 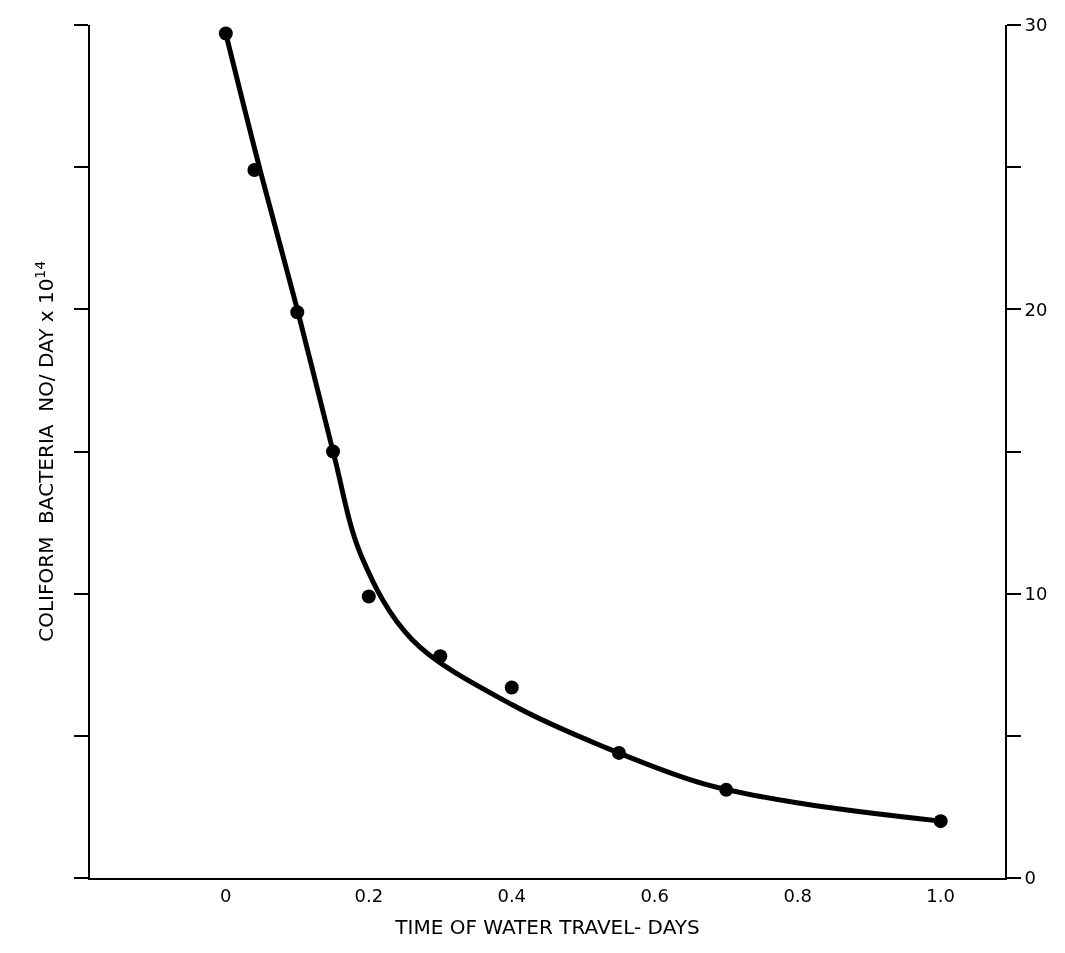 What do you see at coordinates (369, 895) in the screenshot?
I see `x-tick-label: 0.2` at bounding box center [369, 895].